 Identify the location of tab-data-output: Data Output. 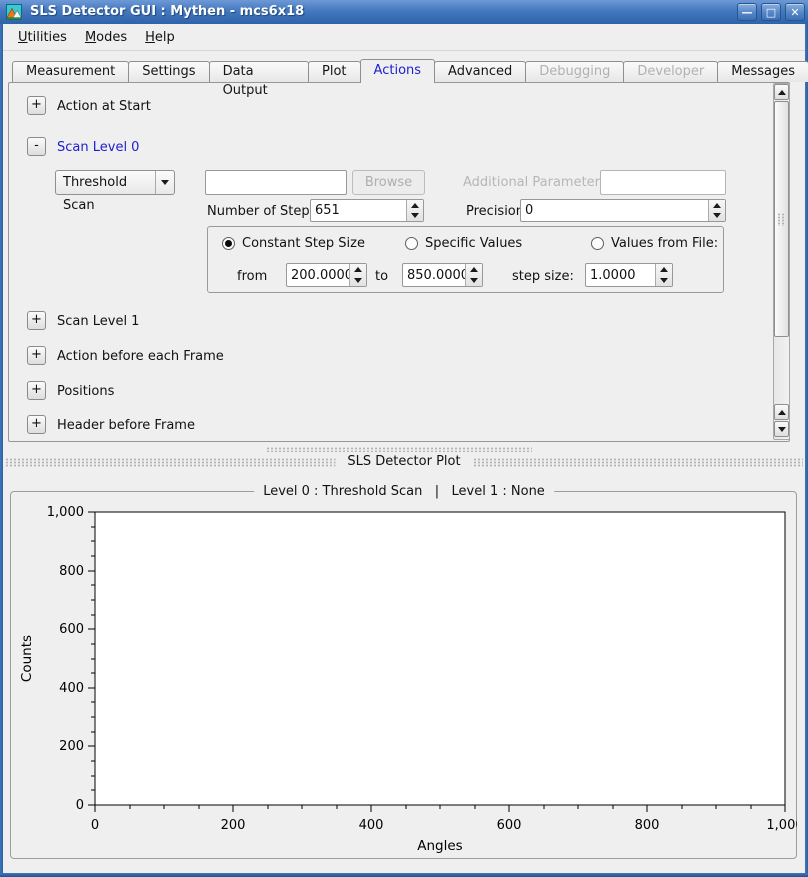
(259, 79).